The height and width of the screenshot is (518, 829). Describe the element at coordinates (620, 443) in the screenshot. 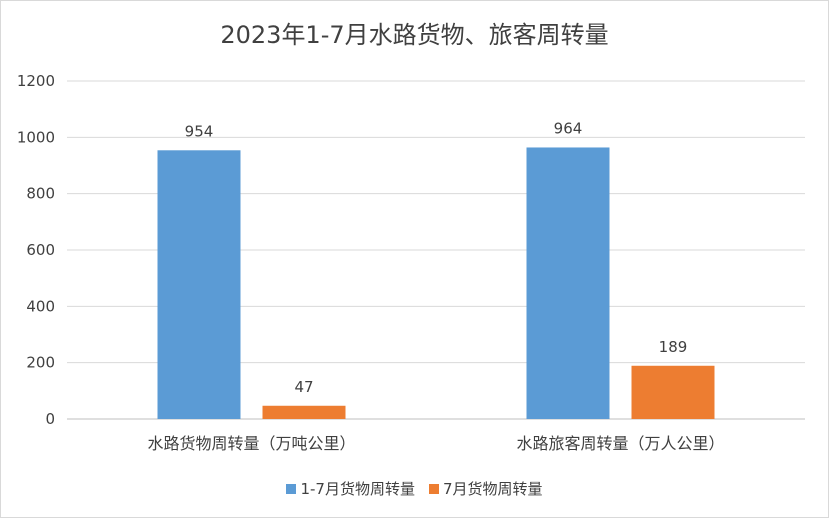

I see `x-category-label: 水路旅客周转量（万人公里）` at that location.